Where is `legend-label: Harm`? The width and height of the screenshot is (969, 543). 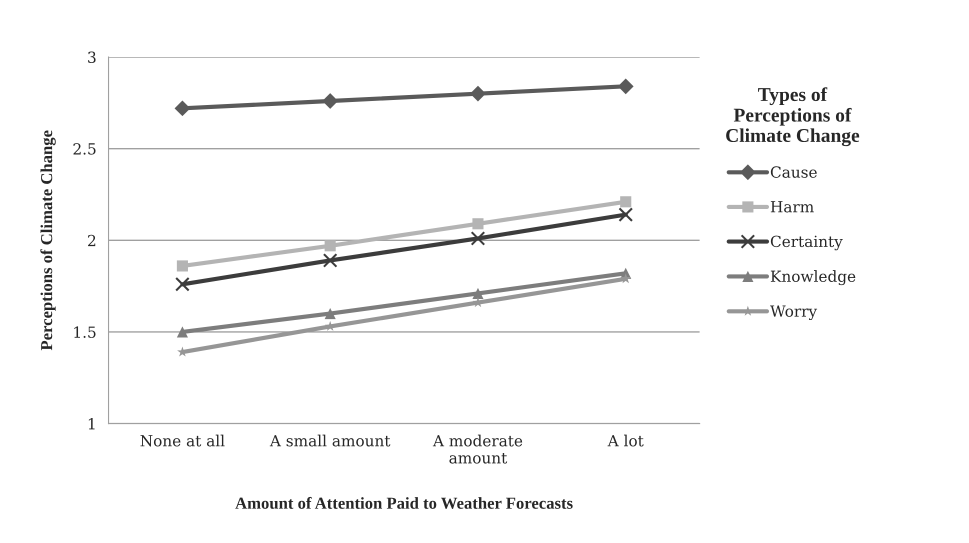
legend-label: Harm is located at coordinates (792, 206).